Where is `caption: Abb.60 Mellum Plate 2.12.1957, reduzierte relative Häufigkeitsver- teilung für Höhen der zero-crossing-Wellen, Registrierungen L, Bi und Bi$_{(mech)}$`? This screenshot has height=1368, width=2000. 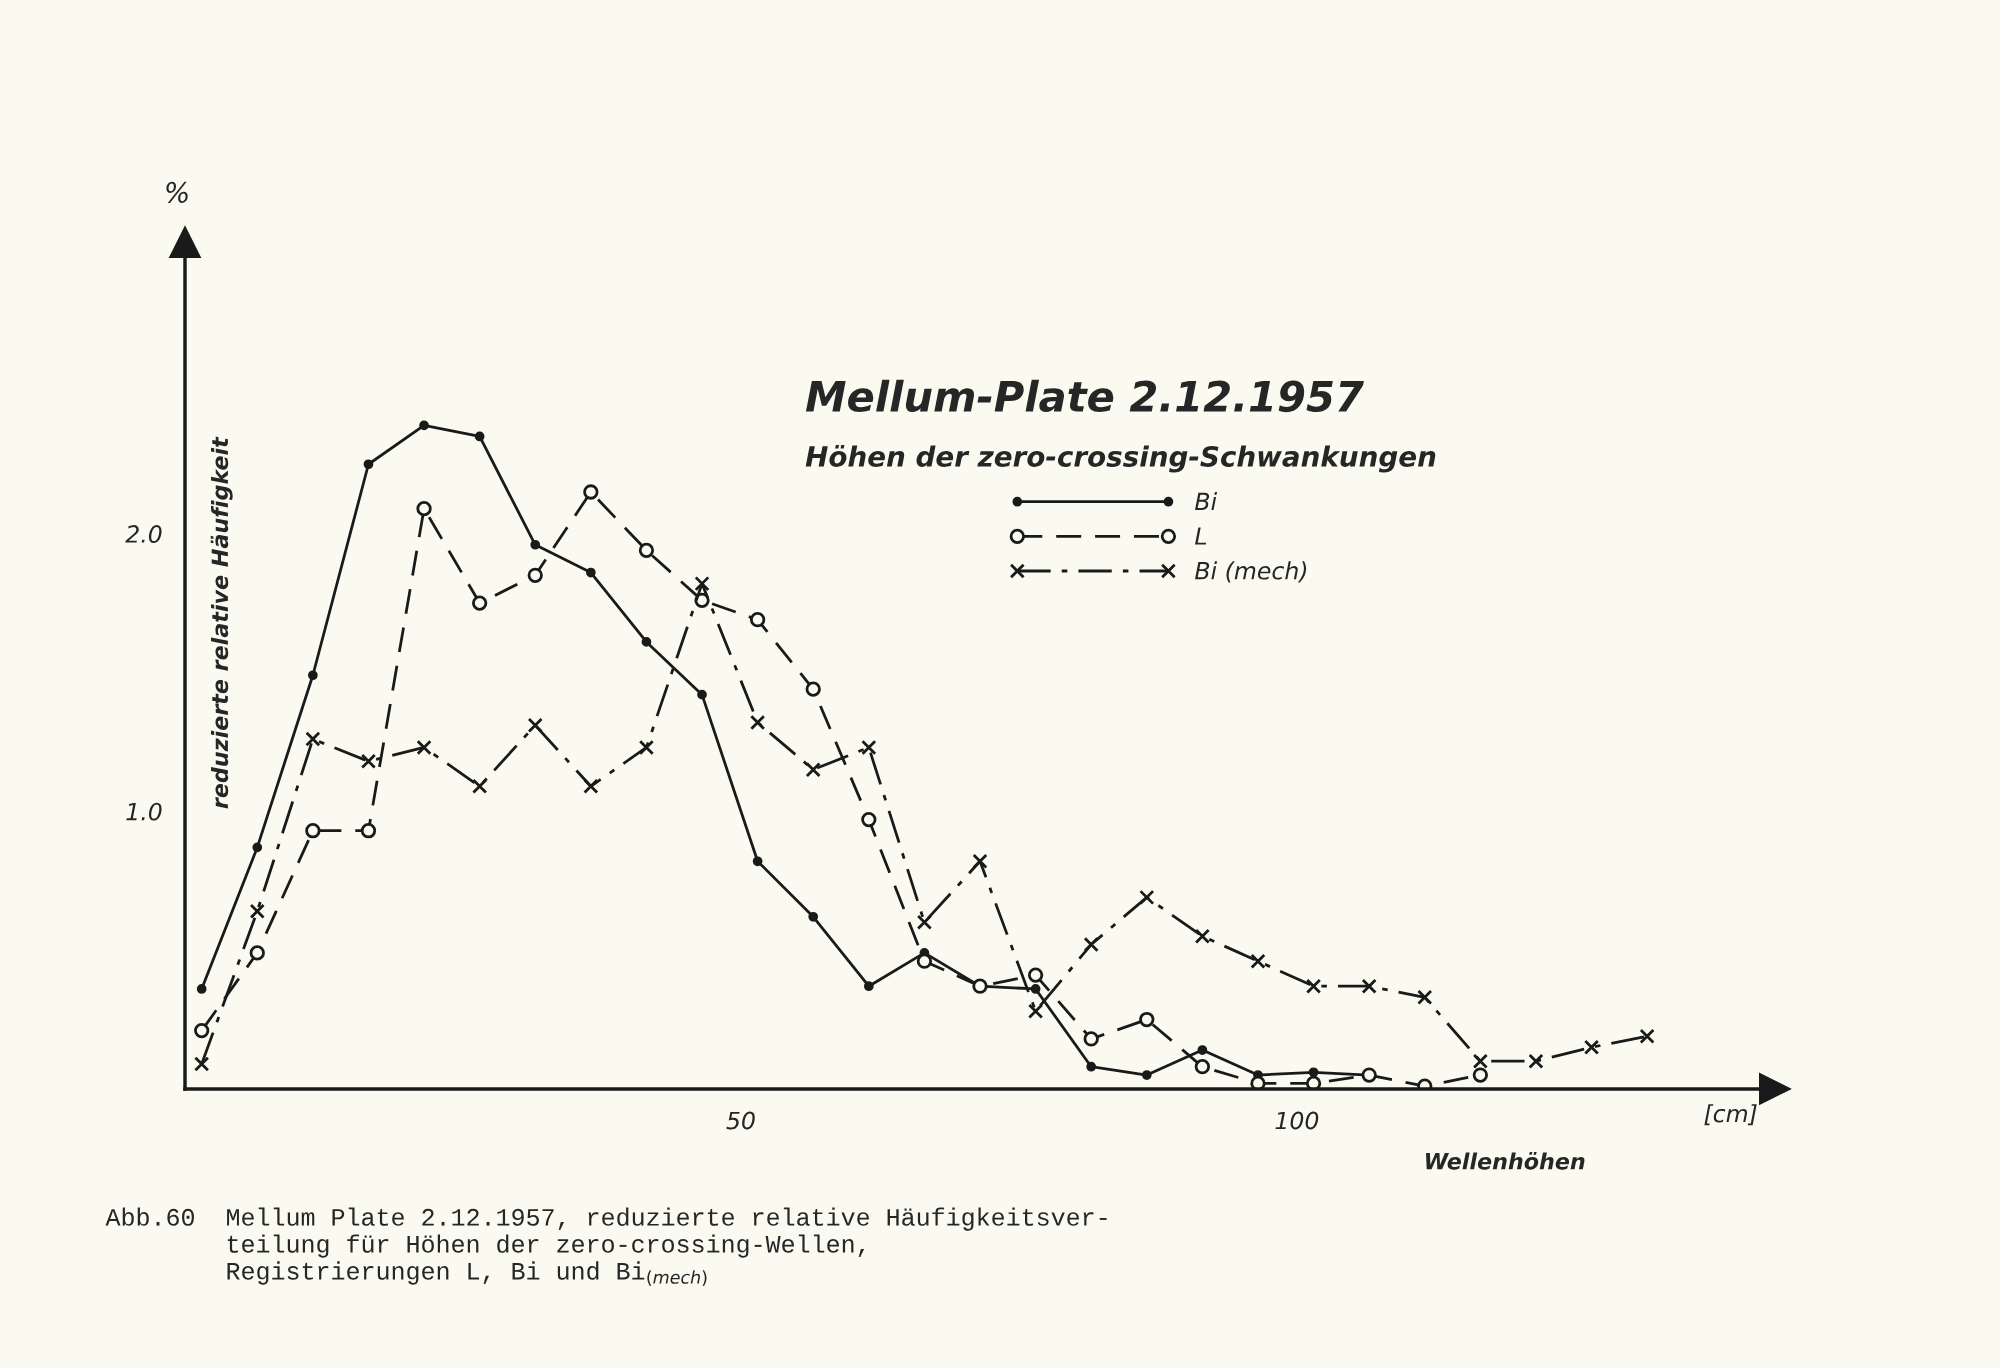 caption: Abb.60 Mellum Plate 2.12.1957, reduzierte relative Häufigkeitsver- teilung für Höhen der zero-crossing-Wellen, Registrierungen L, Bi und Bi$_{(mech)}$ is located at coordinates (606, 1246).